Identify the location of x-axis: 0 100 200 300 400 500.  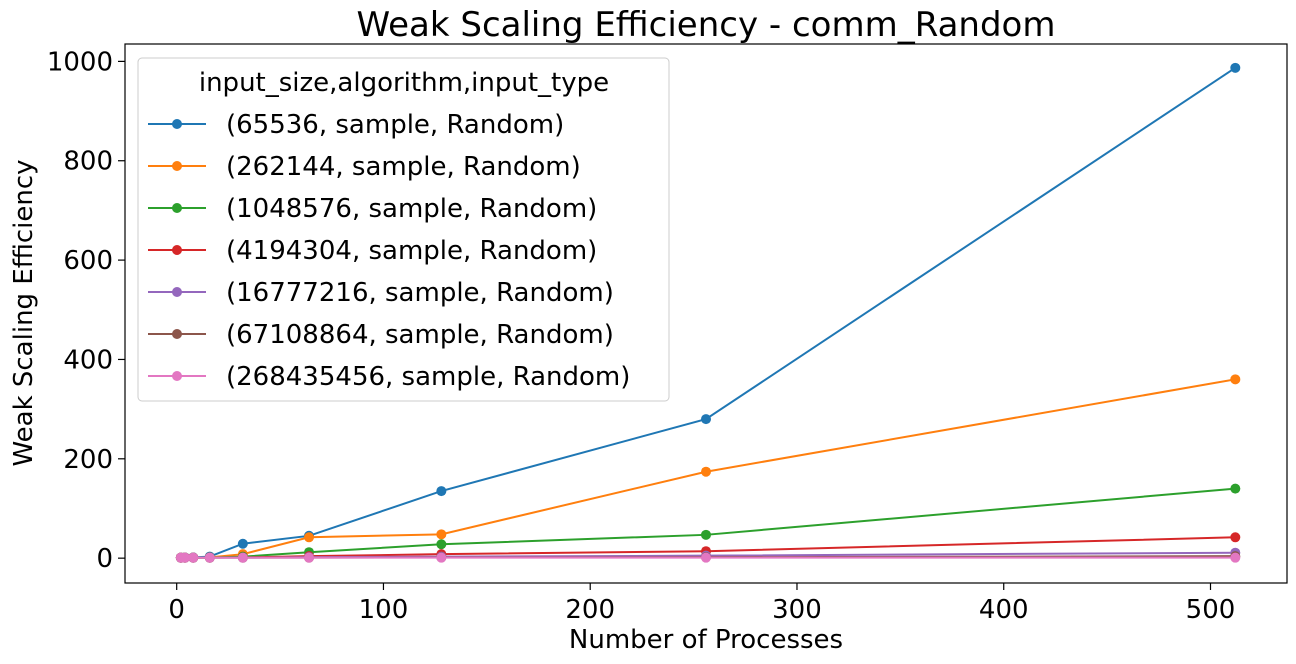
(701, 604).